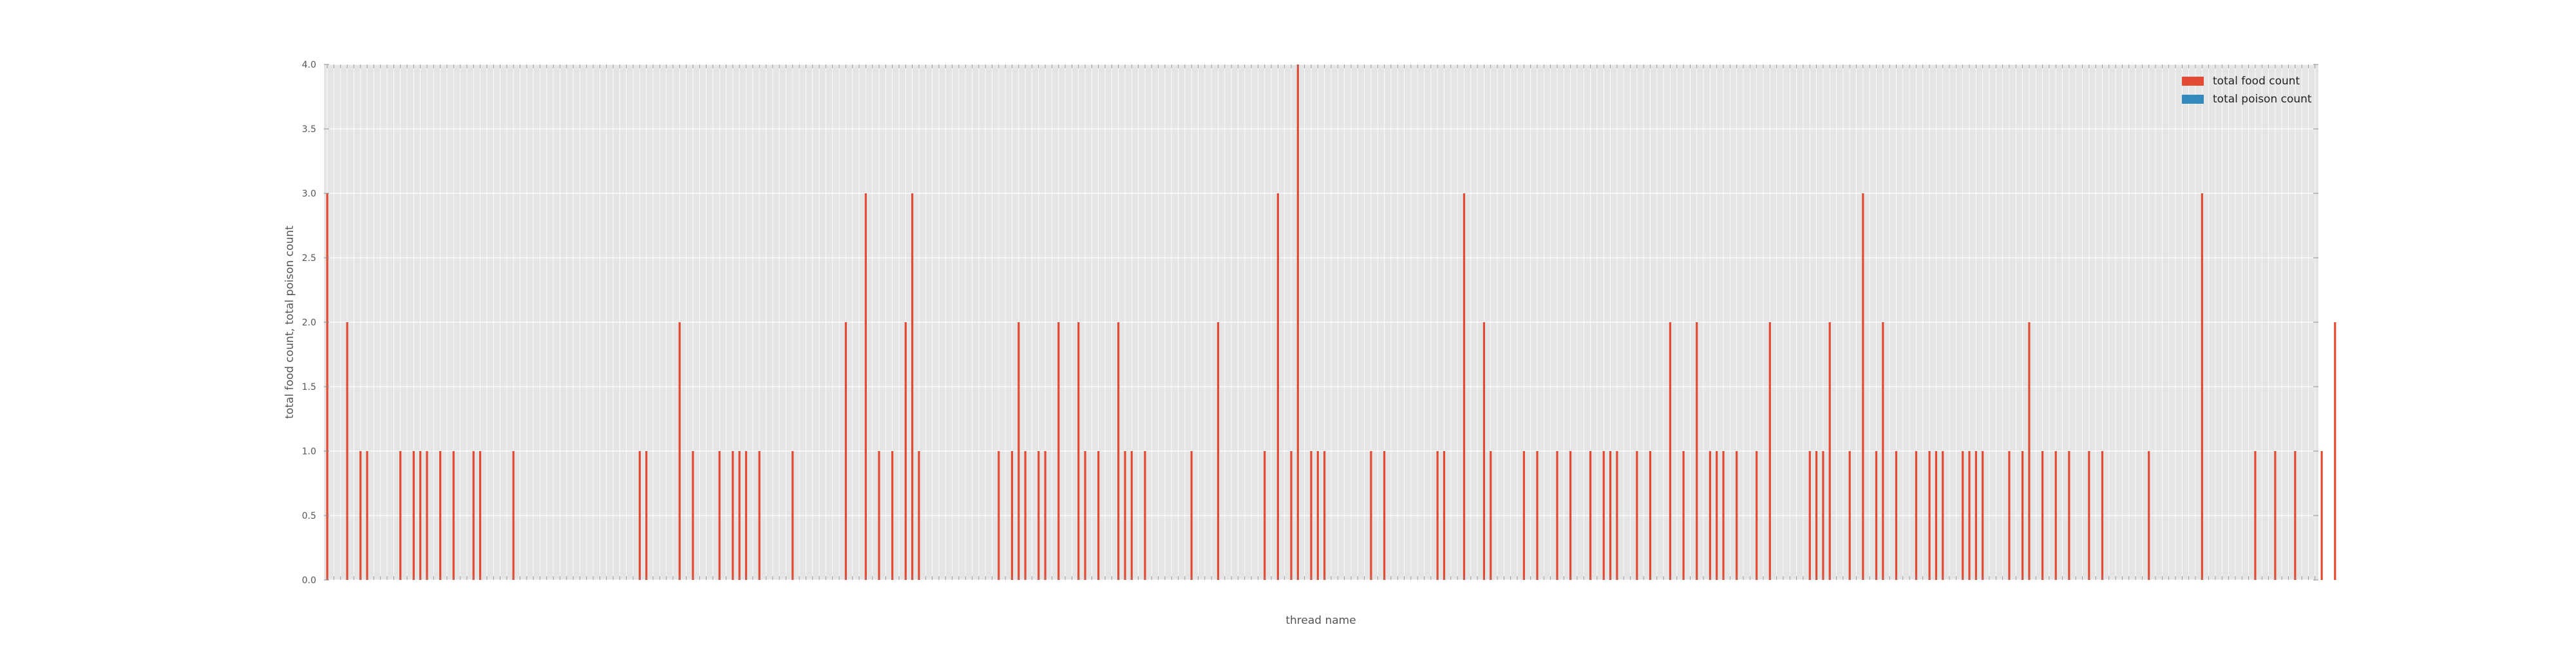 This screenshot has width=2576, height=647. I want to click on y-tick-label: 2.5, so click(309, 258).